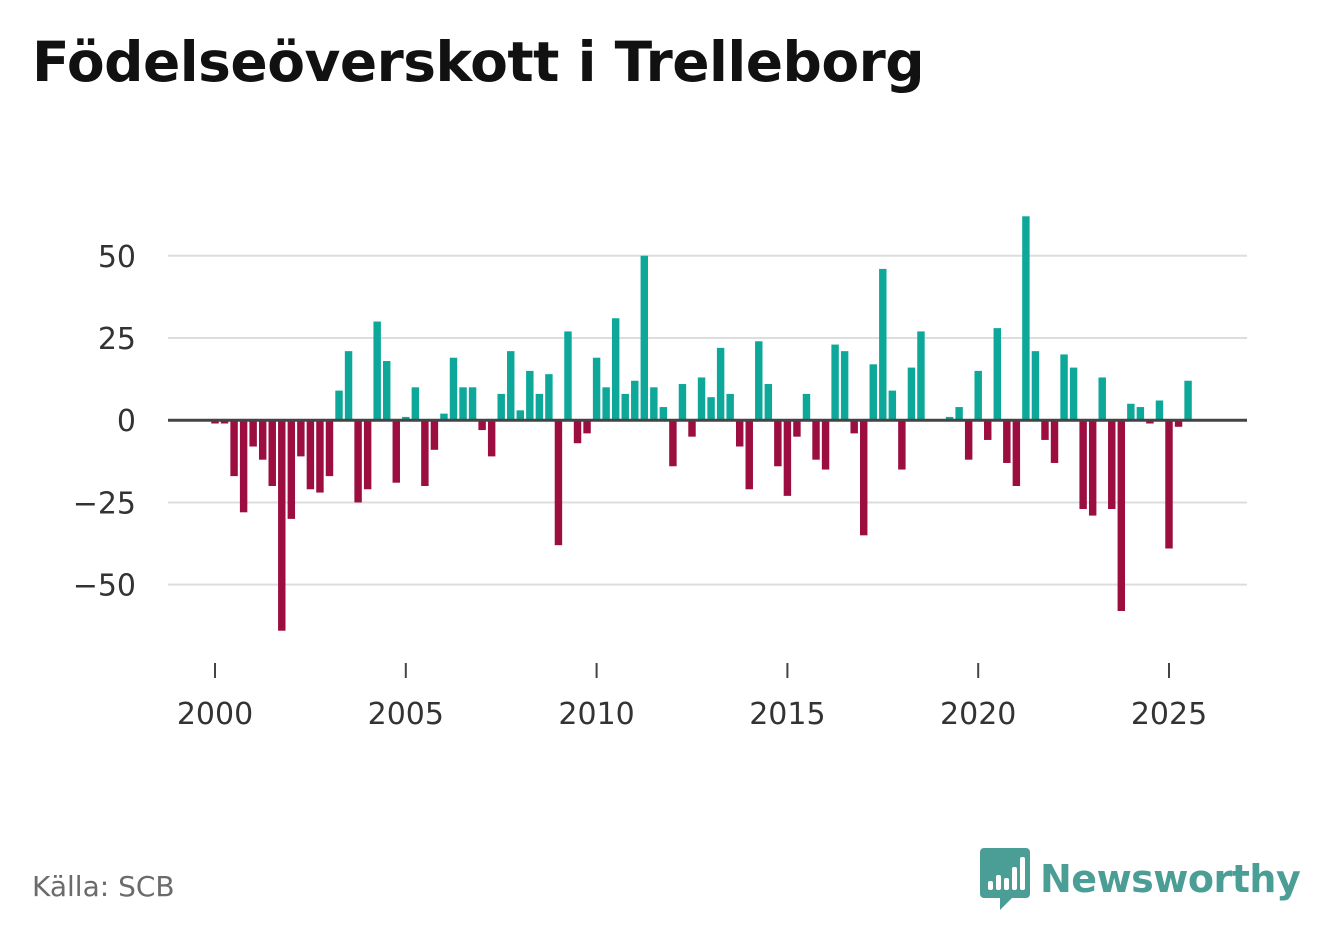 The height and width of the screenshot is (939, 1322). Describe the element at coordinates (215, 714) in the screenshot. I see `x-tick-label: 2000` at that location.